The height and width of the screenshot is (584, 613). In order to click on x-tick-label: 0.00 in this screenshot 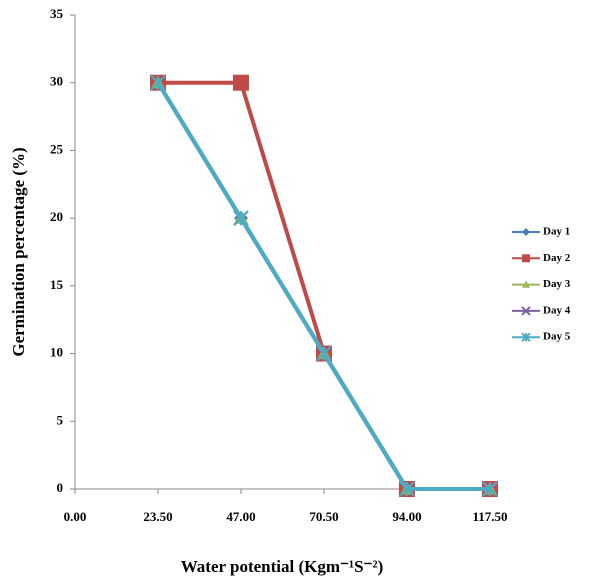, I will do `click(75, 516)`.